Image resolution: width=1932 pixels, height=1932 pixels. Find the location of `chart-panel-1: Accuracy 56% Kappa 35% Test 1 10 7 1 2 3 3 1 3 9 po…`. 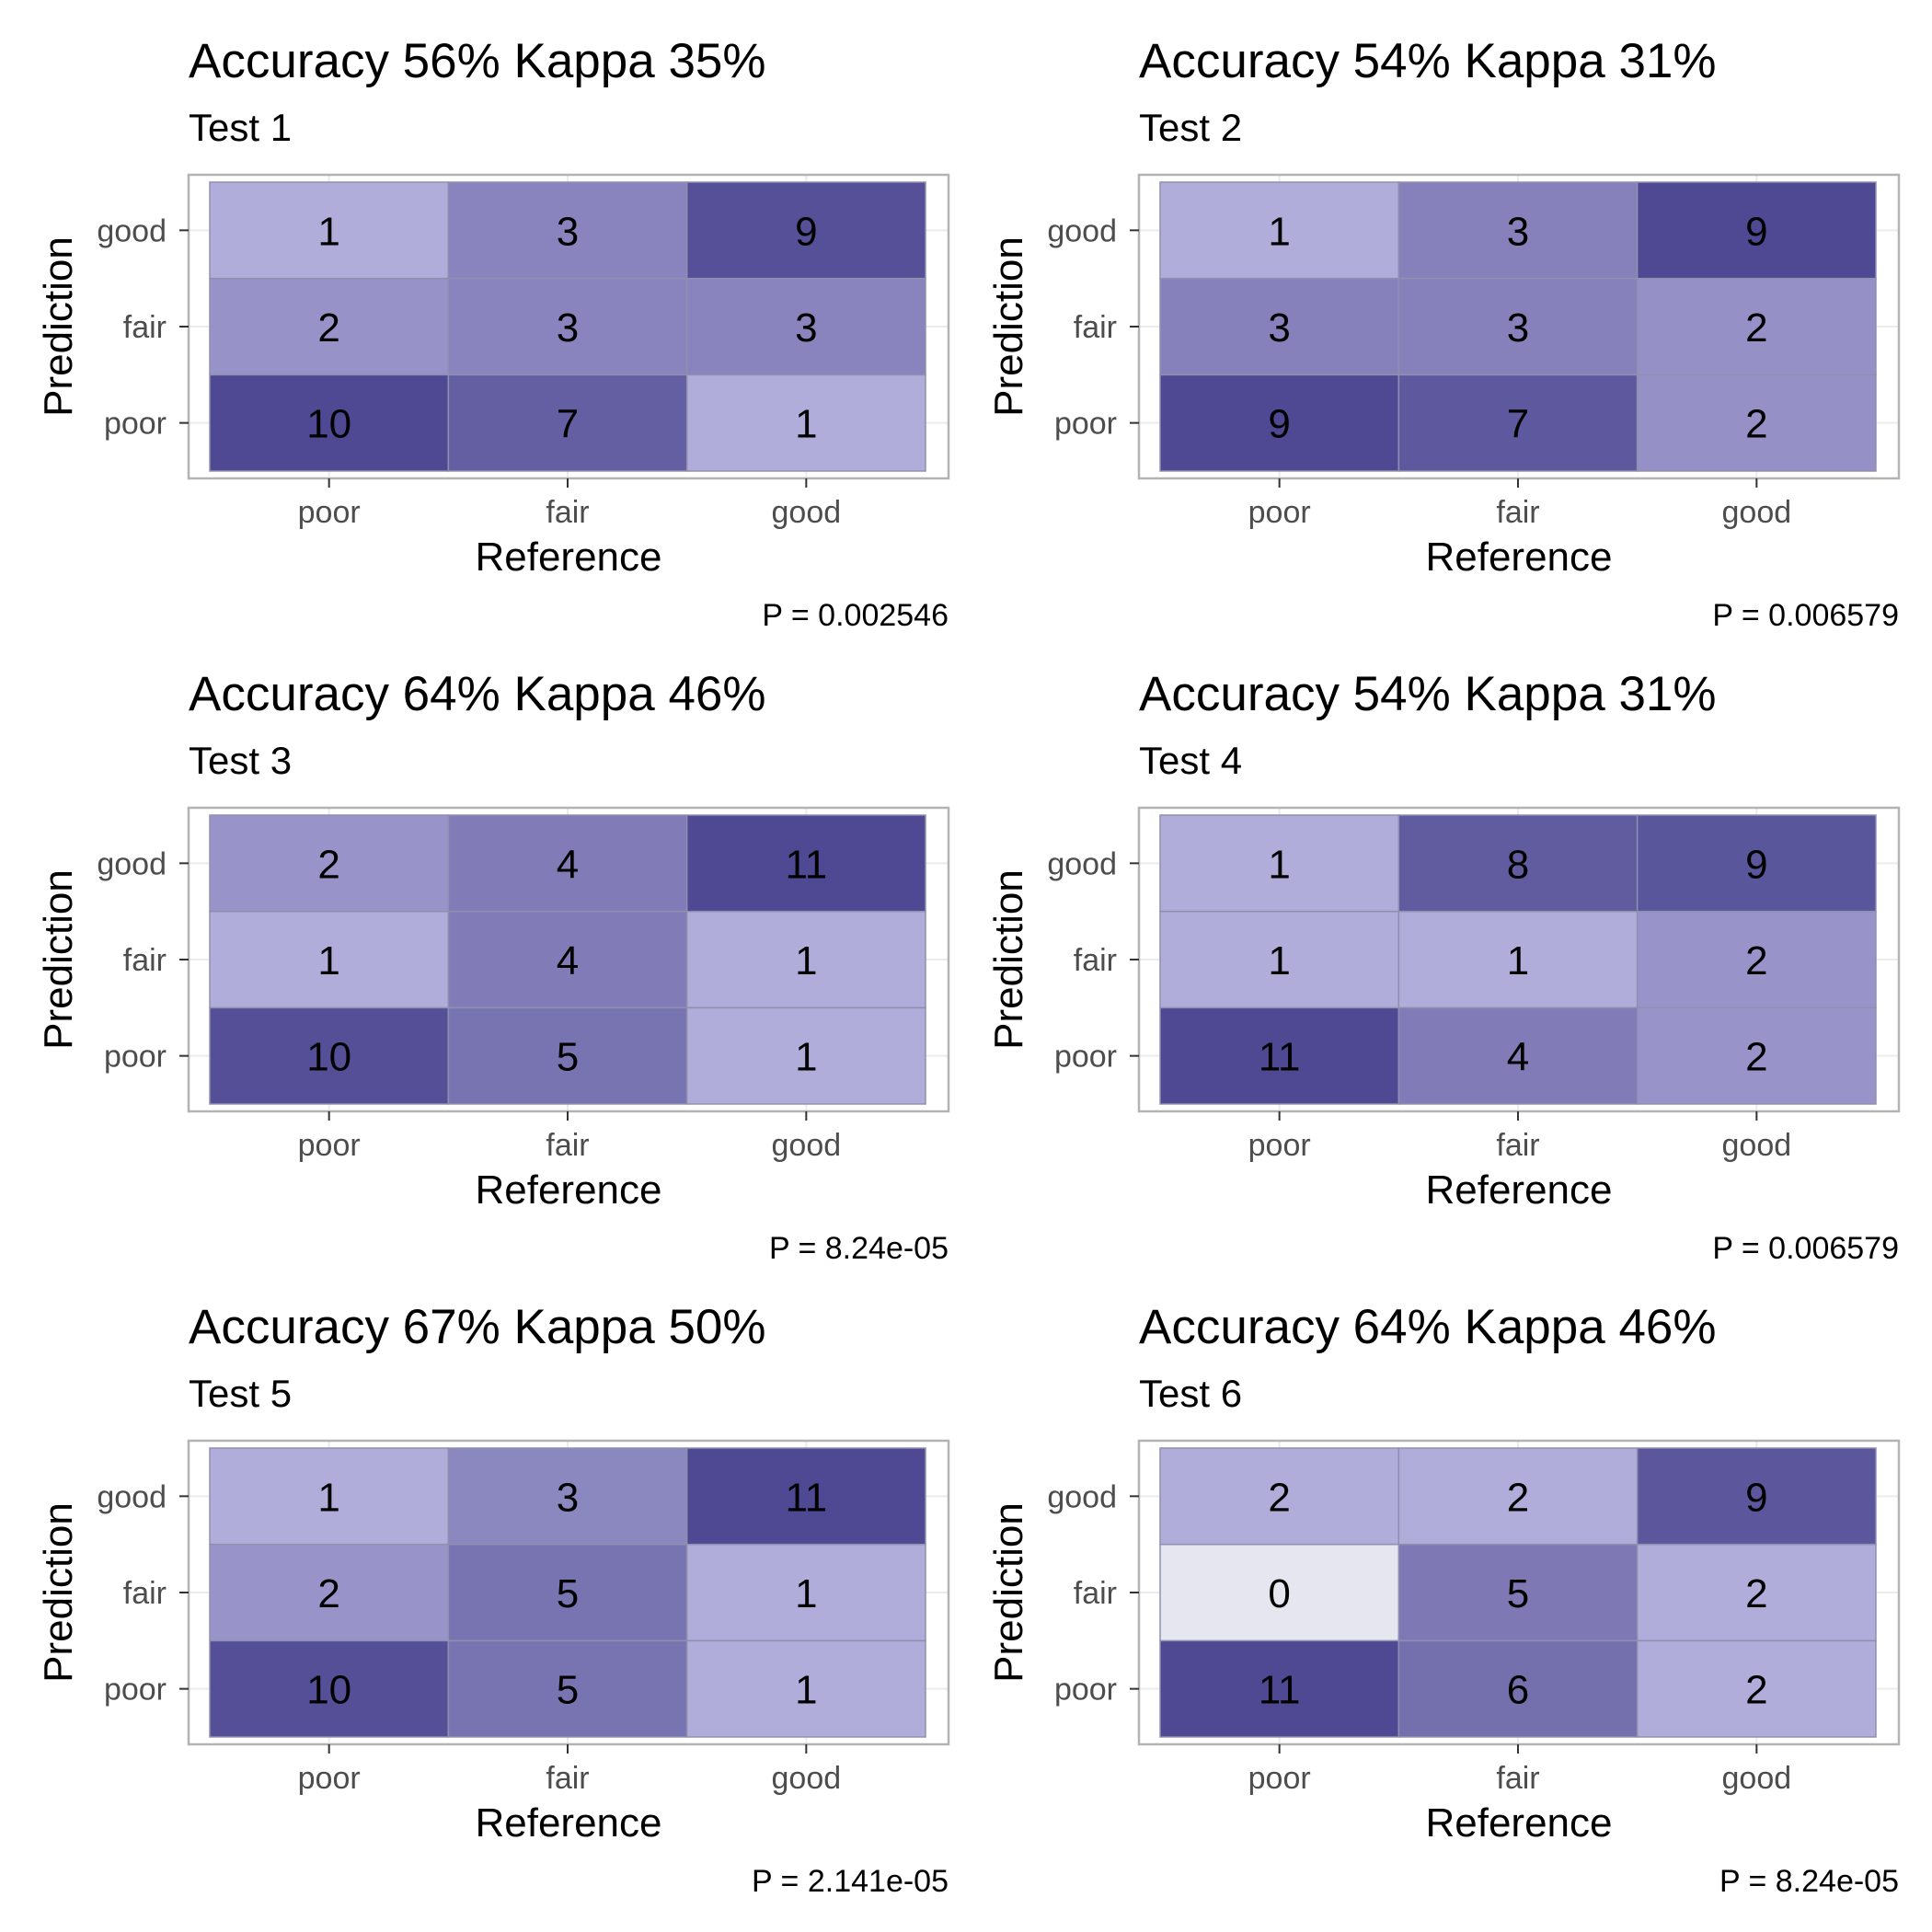

chart-panel-1: Accuracy 56% Kappa 35% Test 1 10 7 1 2 3 3 1 3 9 po… is located at coordinates (493, 333).